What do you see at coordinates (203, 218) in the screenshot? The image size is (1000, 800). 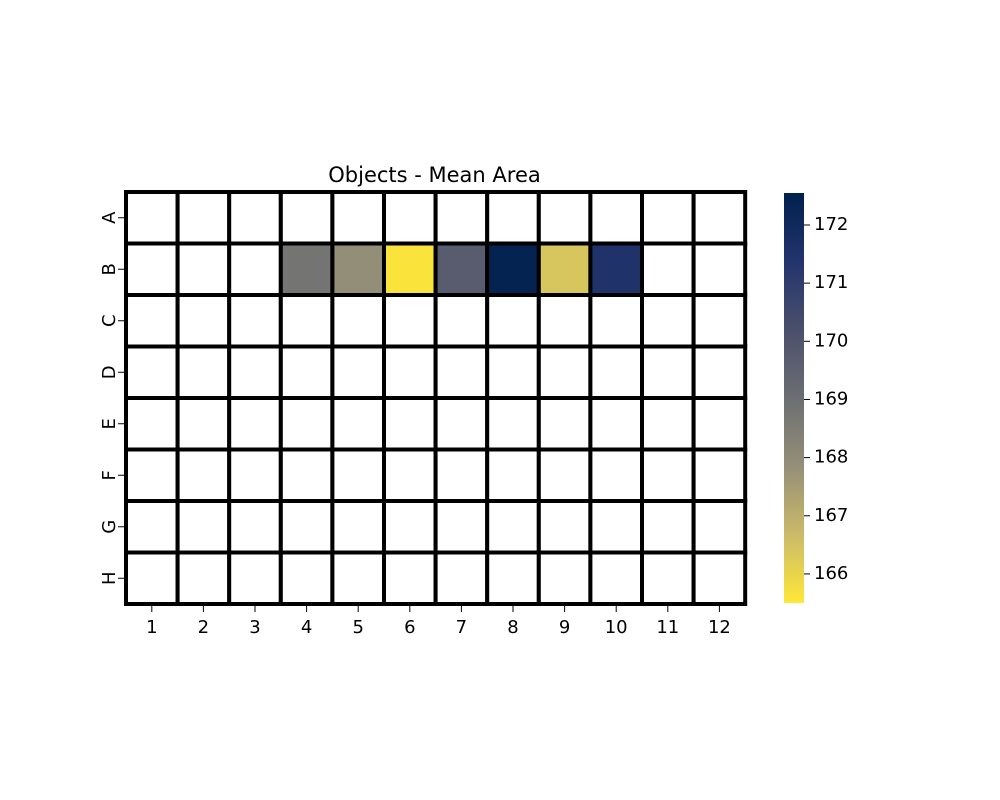 I see `heatmap-cell-A2` at bounding box center [203, 218].